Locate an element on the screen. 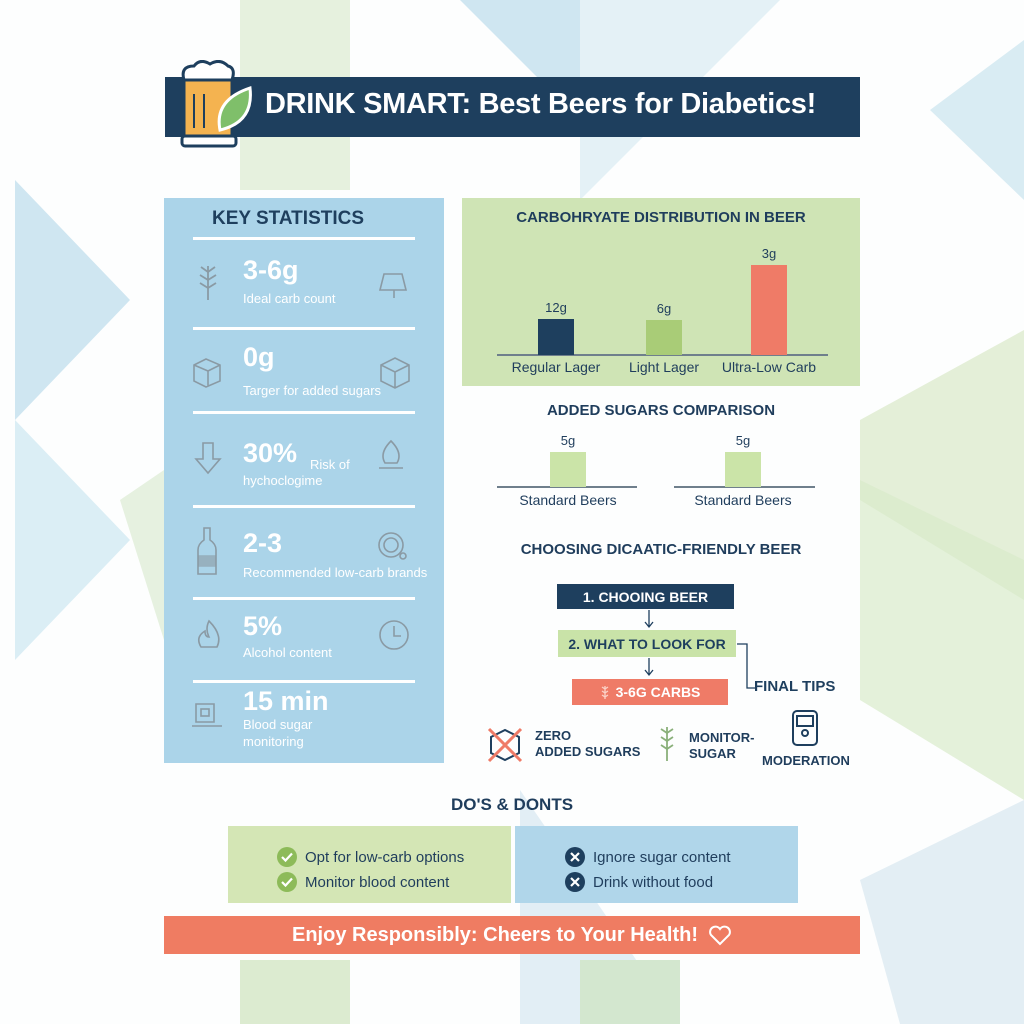  bottle-icon is located at coordinates (207, 551).